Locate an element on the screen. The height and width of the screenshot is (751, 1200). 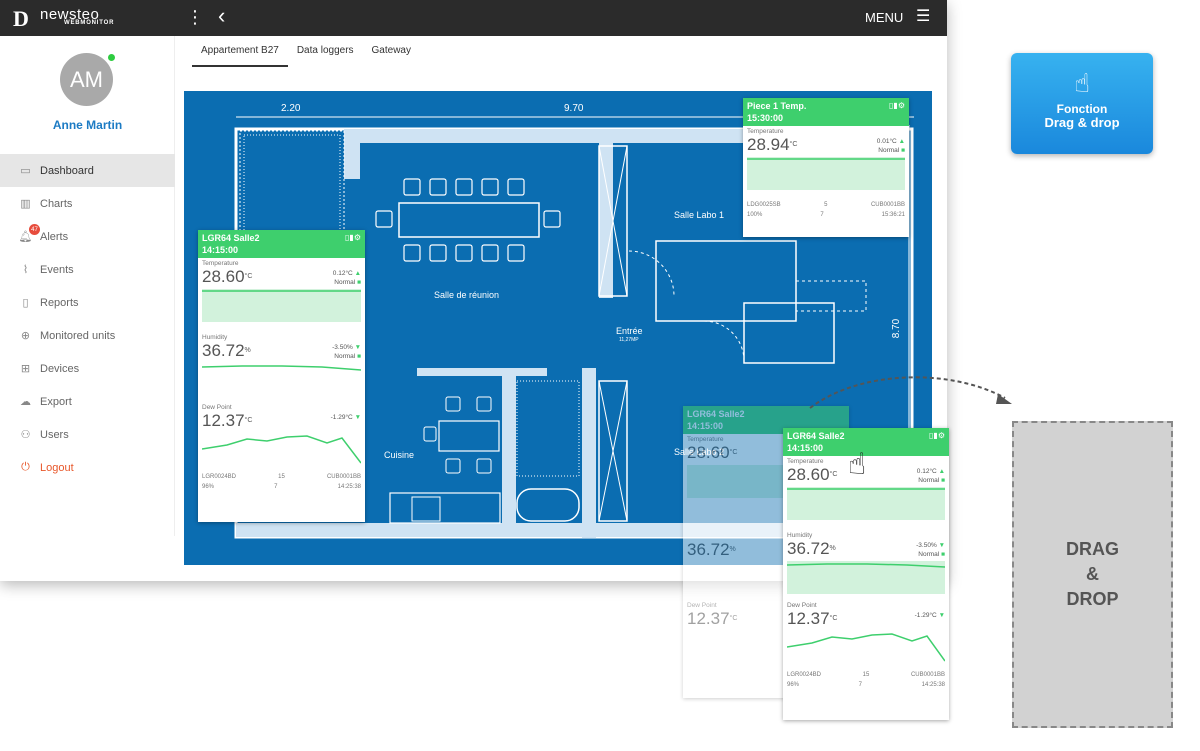
logger-id: LGR0024BD is located at coordinates (219, 477).